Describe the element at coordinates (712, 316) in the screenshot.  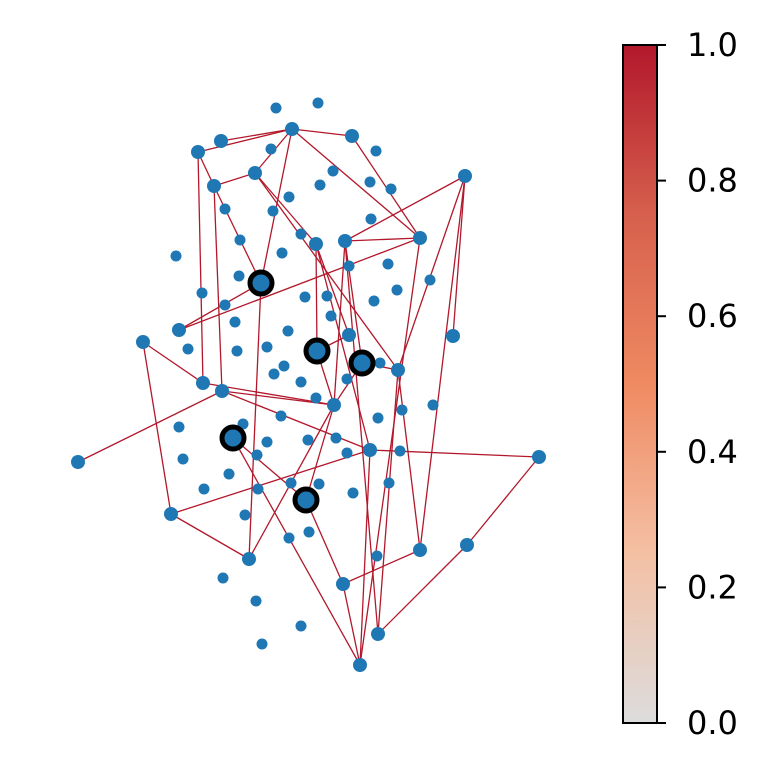
I see `colorbar-tick-label: 0.6` at that location.